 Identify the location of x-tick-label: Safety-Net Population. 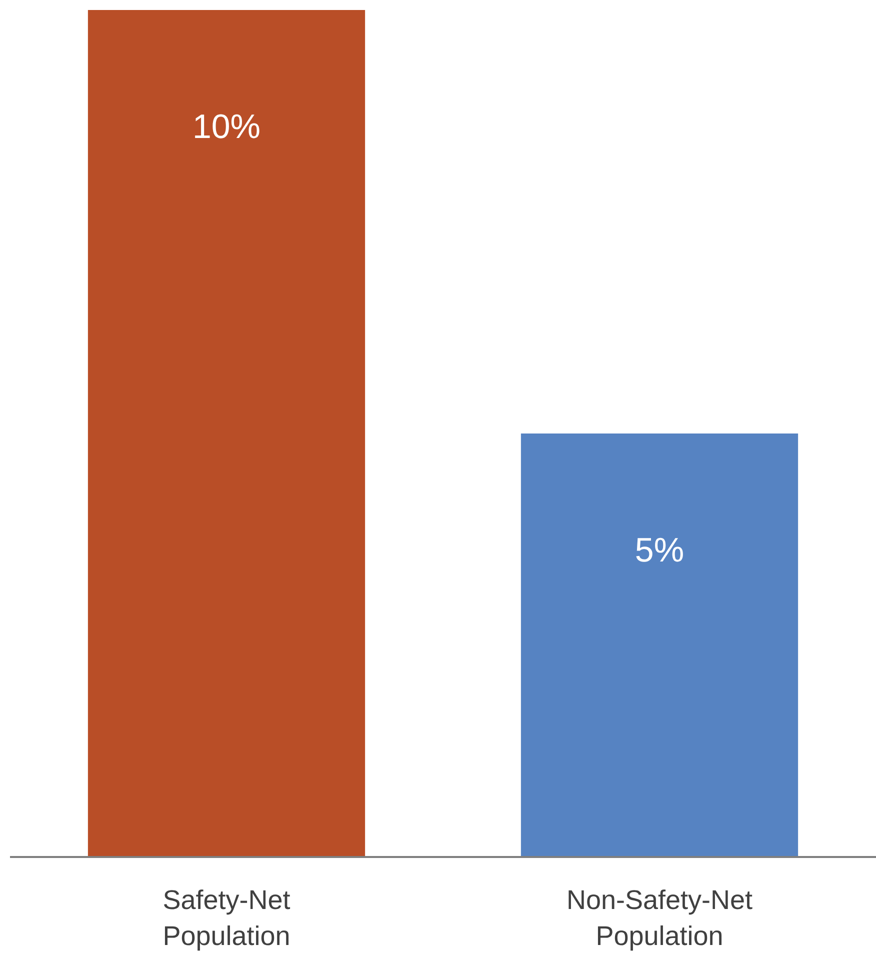
(226, 918).